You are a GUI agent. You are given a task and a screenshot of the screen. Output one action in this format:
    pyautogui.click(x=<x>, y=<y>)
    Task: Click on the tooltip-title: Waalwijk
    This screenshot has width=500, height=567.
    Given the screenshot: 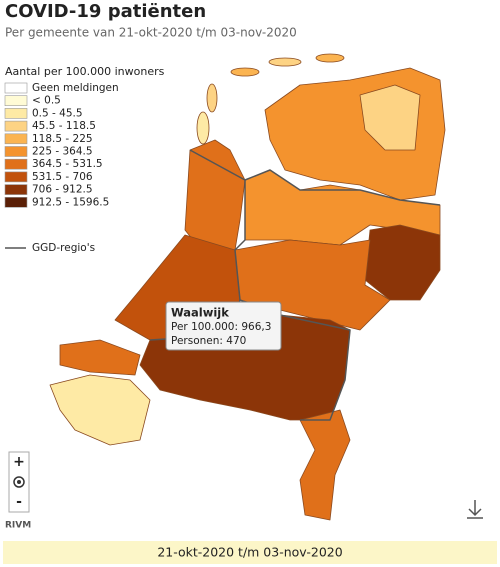 What is the action you would take?
    pyautogui.click(x=200, y=313)
    